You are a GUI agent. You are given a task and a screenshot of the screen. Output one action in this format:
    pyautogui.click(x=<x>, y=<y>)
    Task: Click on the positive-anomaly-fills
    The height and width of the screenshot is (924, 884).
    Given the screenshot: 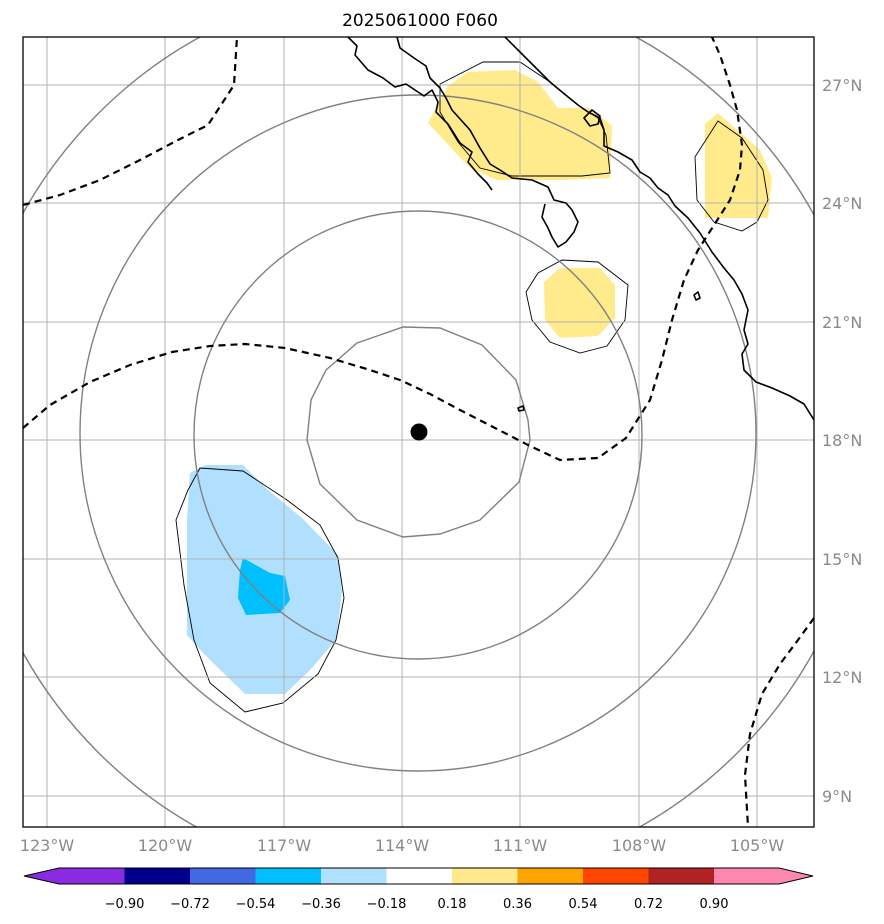 What is the action you would take?
    pyautogui.click(x=600, y=204)
    